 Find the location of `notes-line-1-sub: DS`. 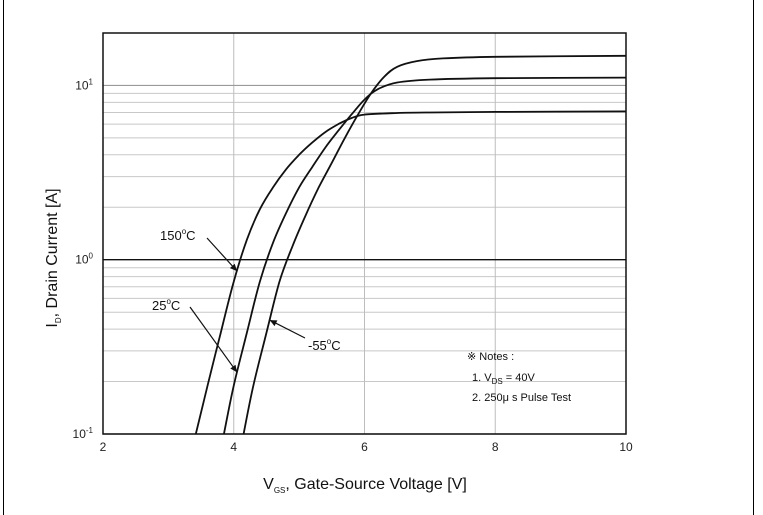

notes-line-1-sub: DS is located at coordinates (497, 381).